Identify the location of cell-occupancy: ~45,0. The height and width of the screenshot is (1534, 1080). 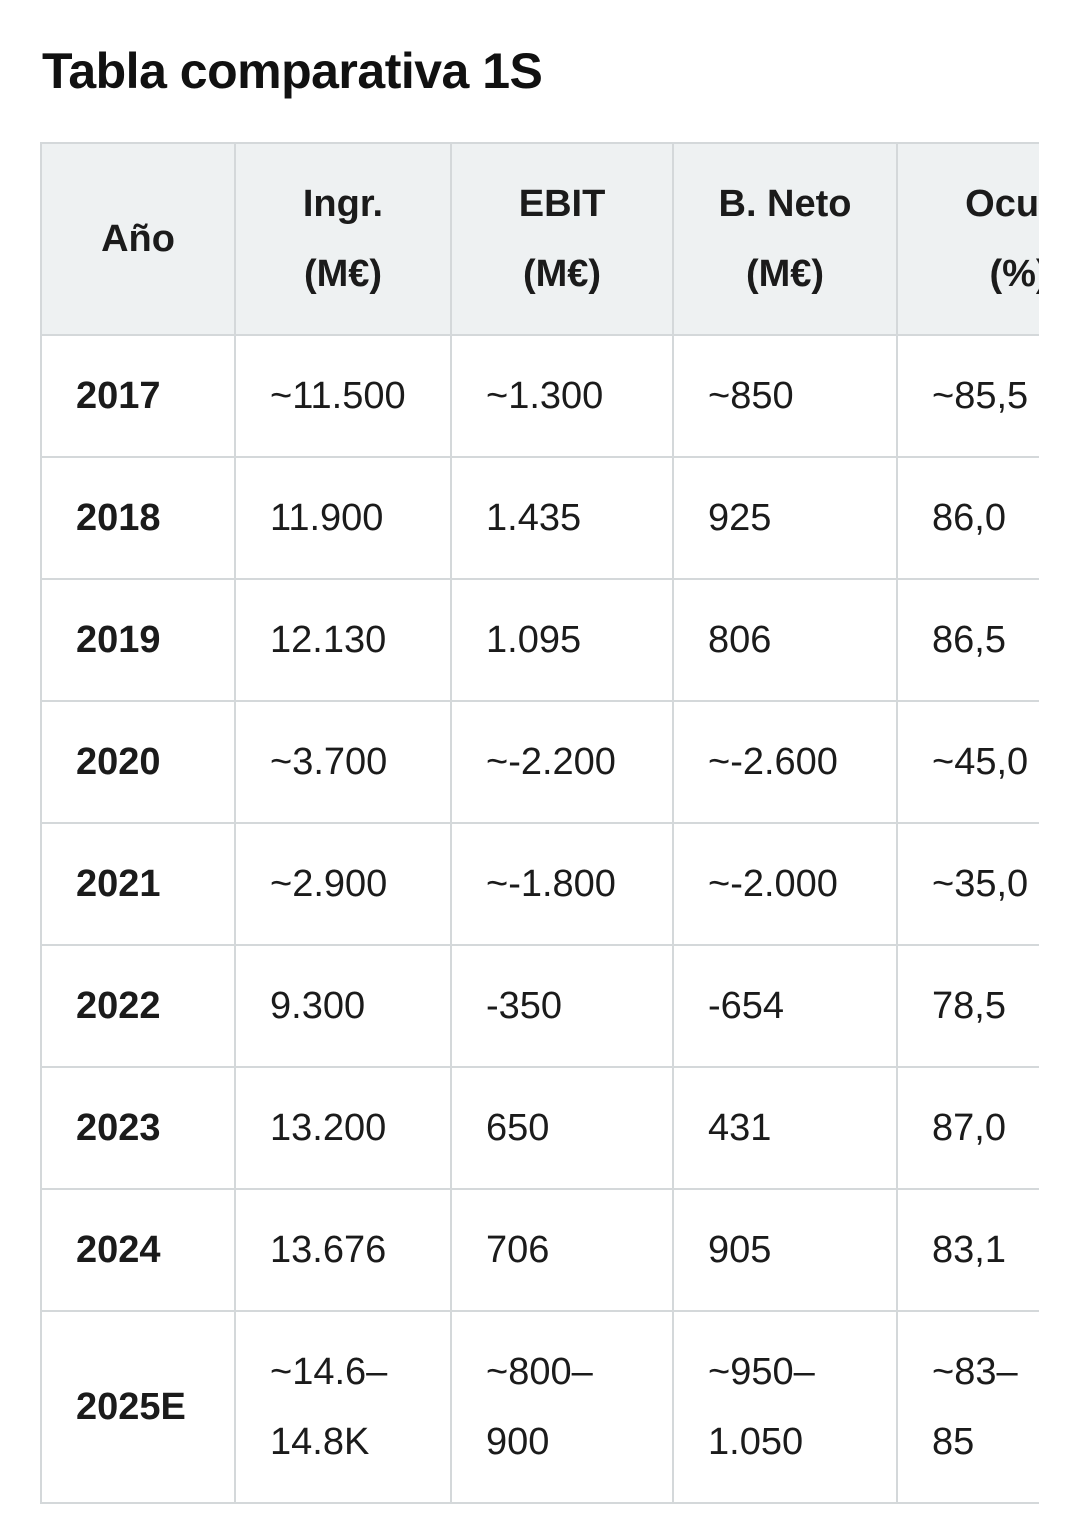
(967, 762).